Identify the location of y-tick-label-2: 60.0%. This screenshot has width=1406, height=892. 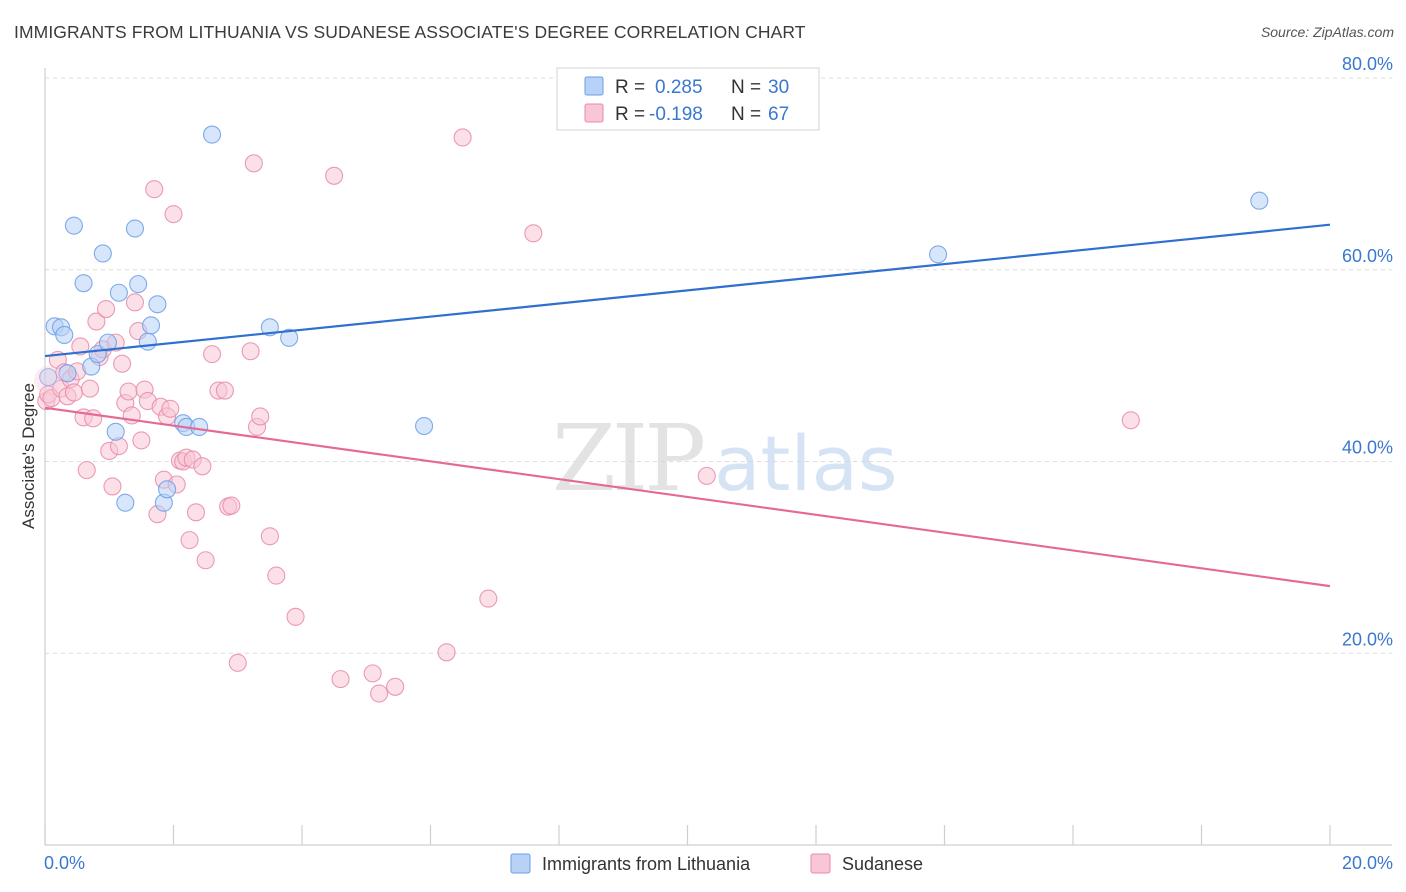
(1367, 256).